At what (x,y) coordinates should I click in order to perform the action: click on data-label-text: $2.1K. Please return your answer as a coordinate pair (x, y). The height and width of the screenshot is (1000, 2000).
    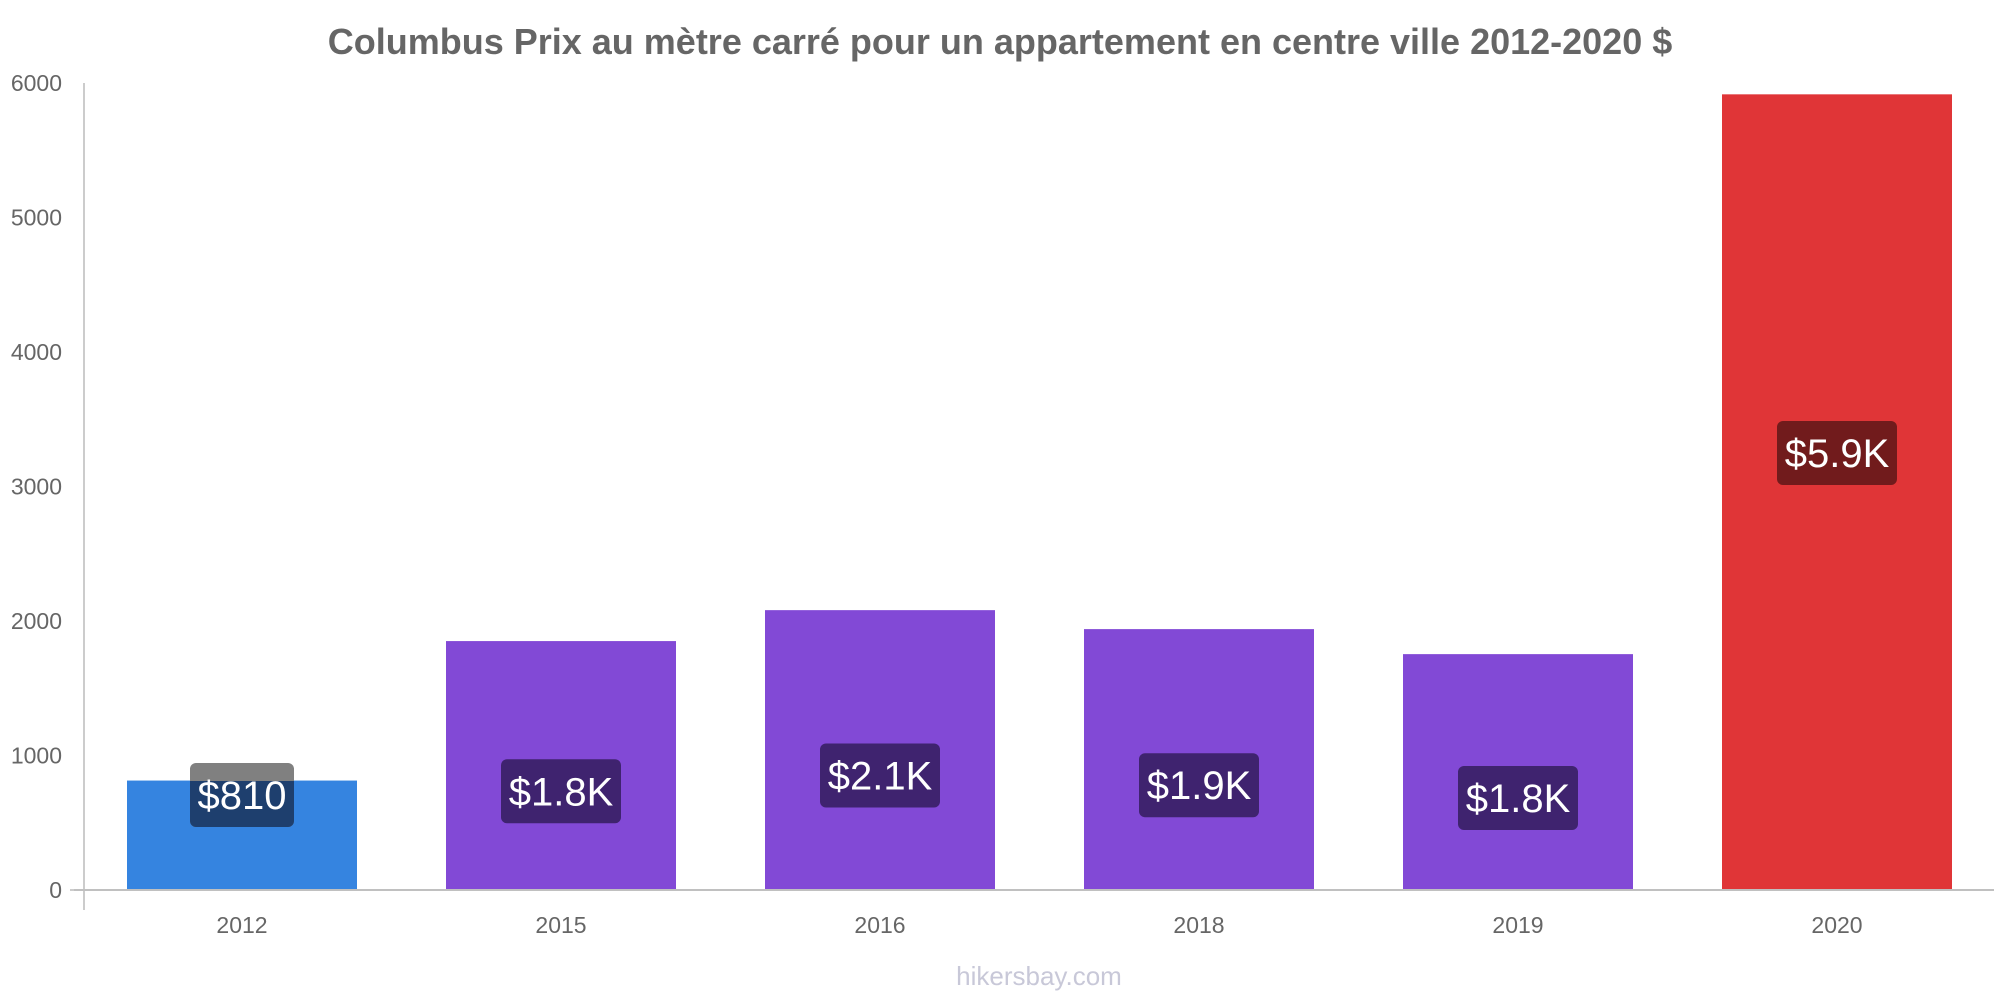
    Looking at the image, I should click on (880, 777).